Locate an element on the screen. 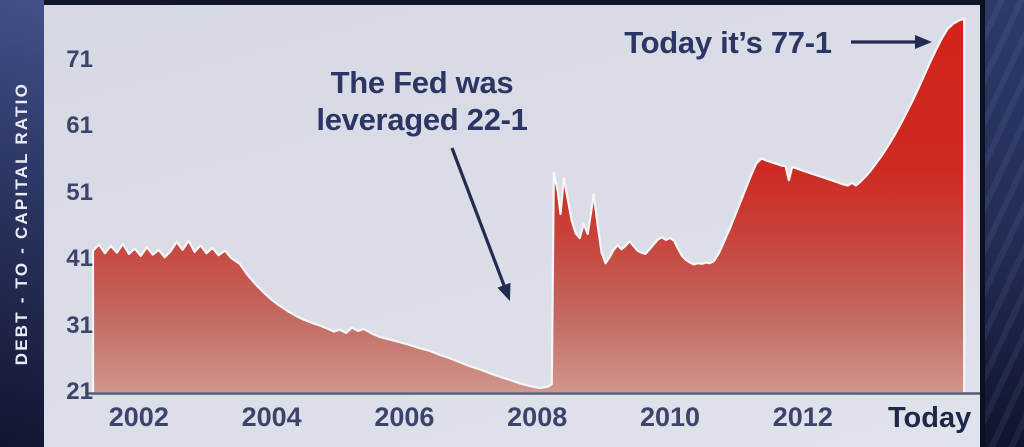  y-tick-label: 51 is located at coordinates (79, 192).